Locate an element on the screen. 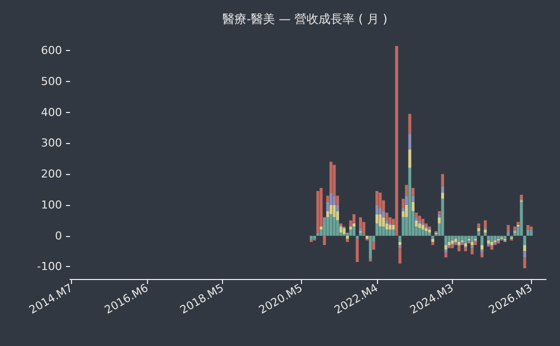 This screenshot has width=560, height=346. y-tick-label: 300 is located at coordinates (51, 143).